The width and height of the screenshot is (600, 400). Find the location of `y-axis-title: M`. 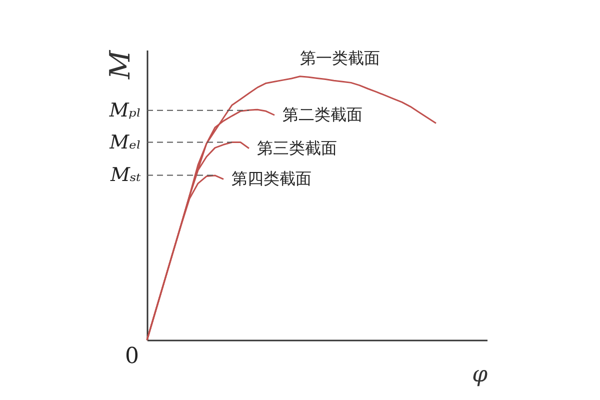

y-axis-title: M is located at coordinates (120, 64).